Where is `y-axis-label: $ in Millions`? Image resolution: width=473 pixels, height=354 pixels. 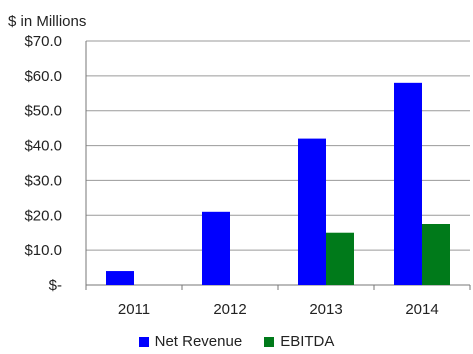 y-axis-label: $ in Millions is located at coordinates (47, 21).